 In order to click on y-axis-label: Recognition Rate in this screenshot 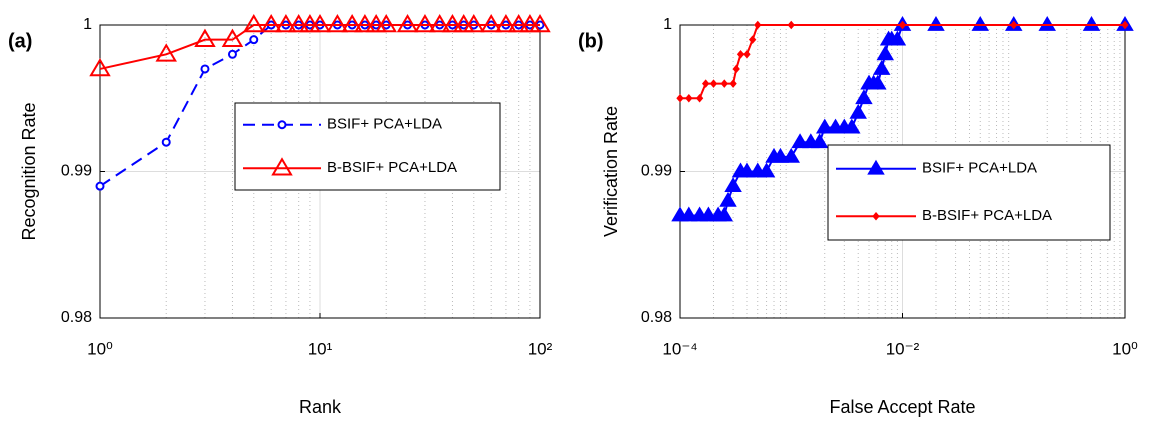, I will do `click(29, 171)`.